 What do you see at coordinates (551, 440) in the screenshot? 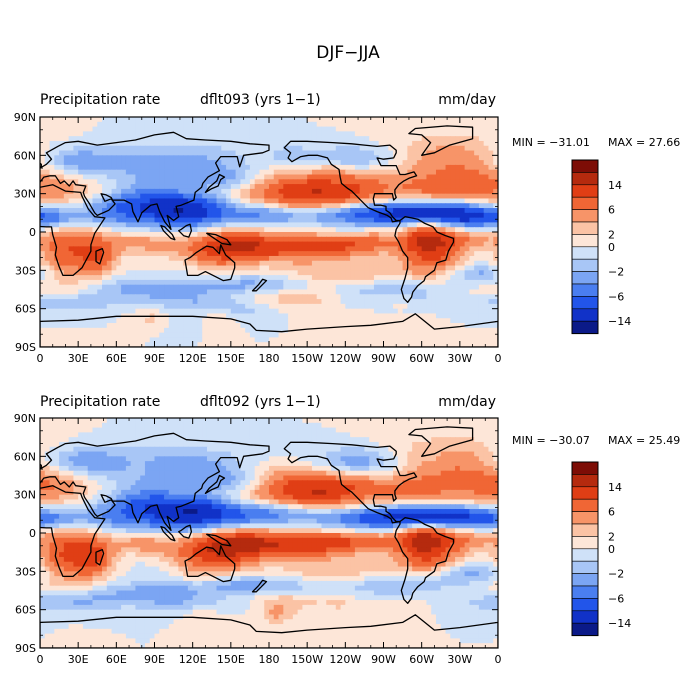
I see `min-label: MIN = −30.07` at bounding box center [551, 440].